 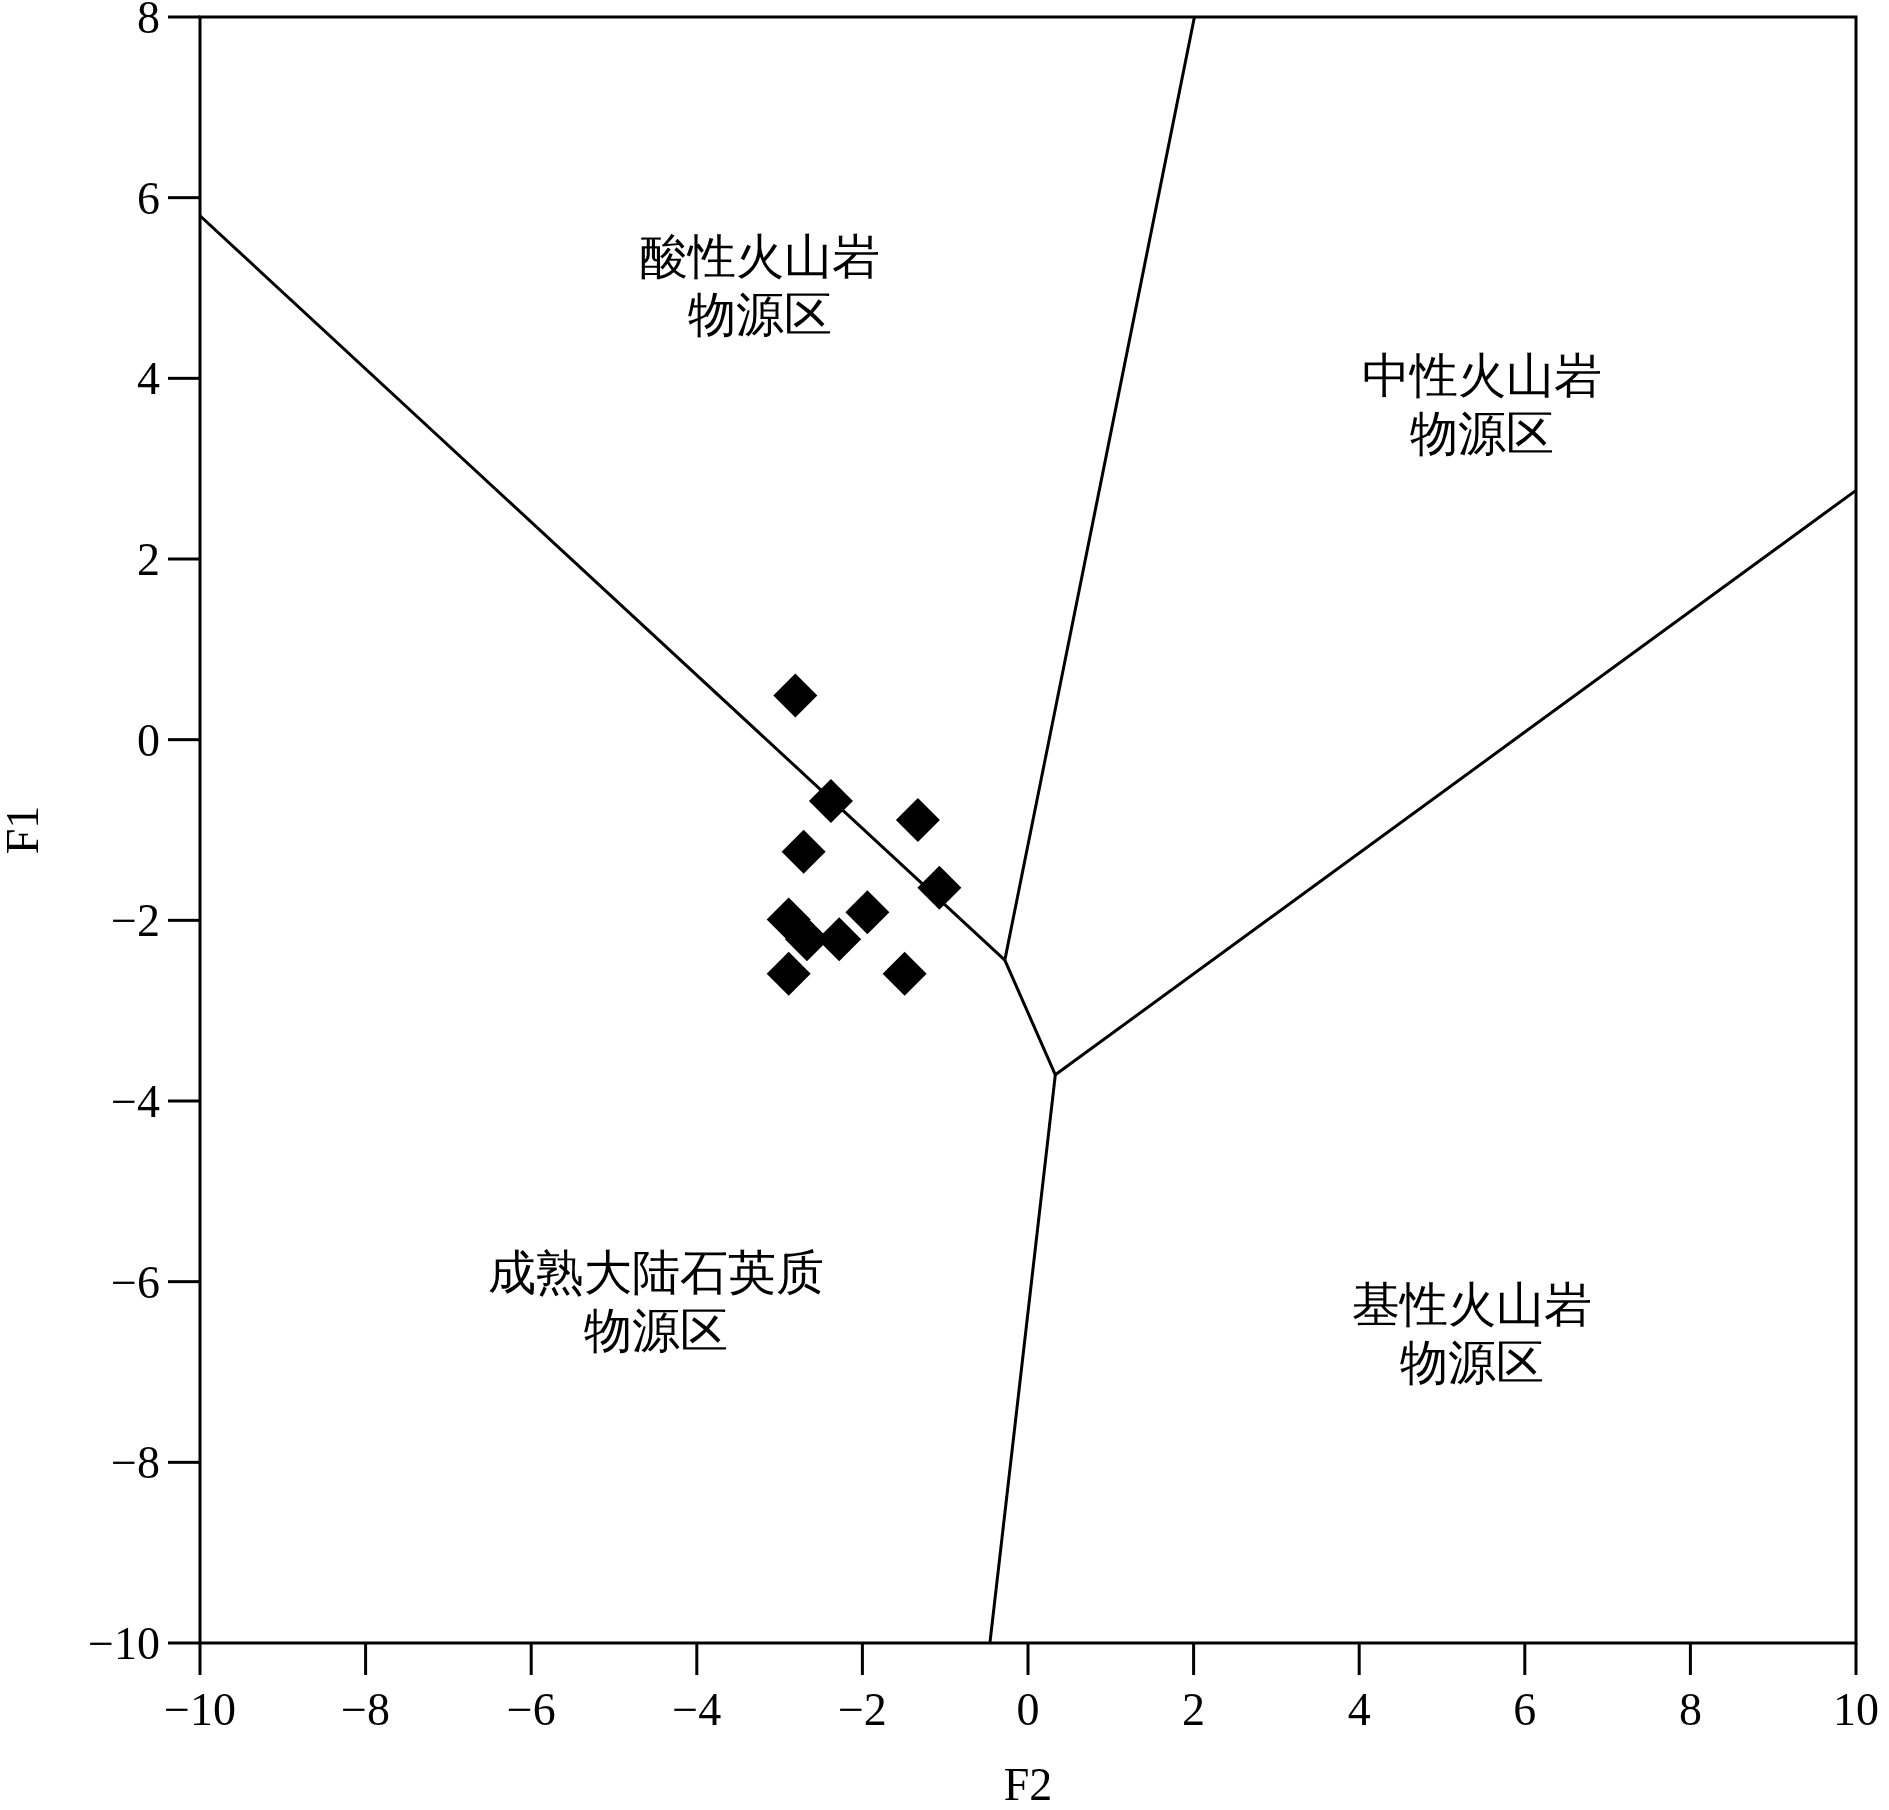 I want to click on x-tick-label: 0, so click(x=1028, y=1709).